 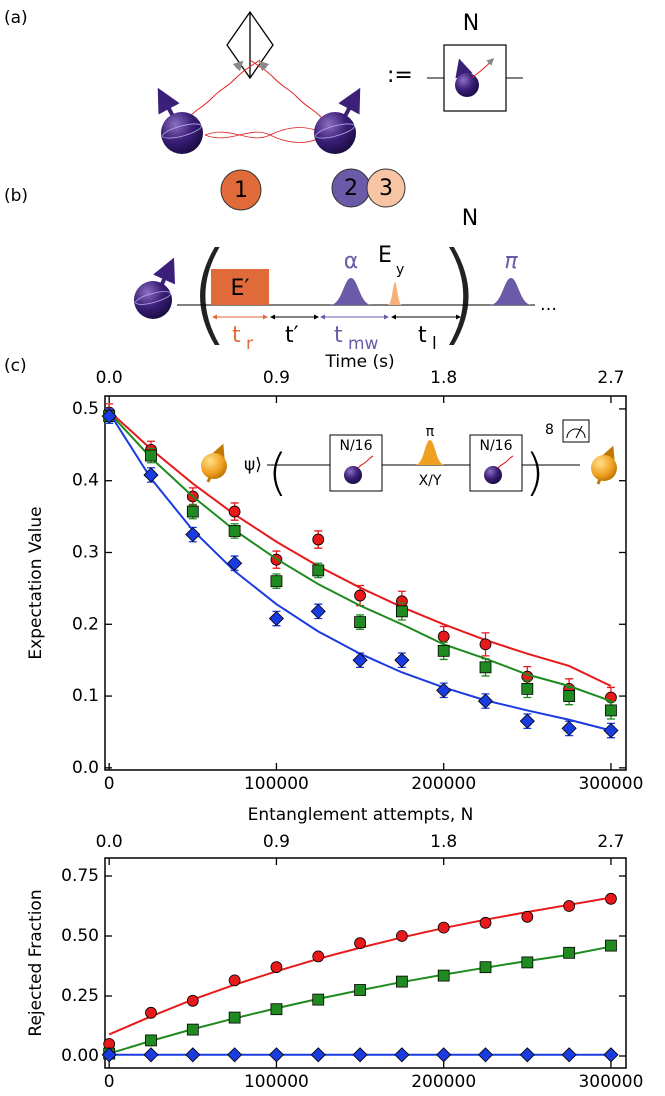 What do you see at coordinates (109, 1082) in the screenshot?
I see `x-tick-label: 0` at bounding box center [109, 1082].